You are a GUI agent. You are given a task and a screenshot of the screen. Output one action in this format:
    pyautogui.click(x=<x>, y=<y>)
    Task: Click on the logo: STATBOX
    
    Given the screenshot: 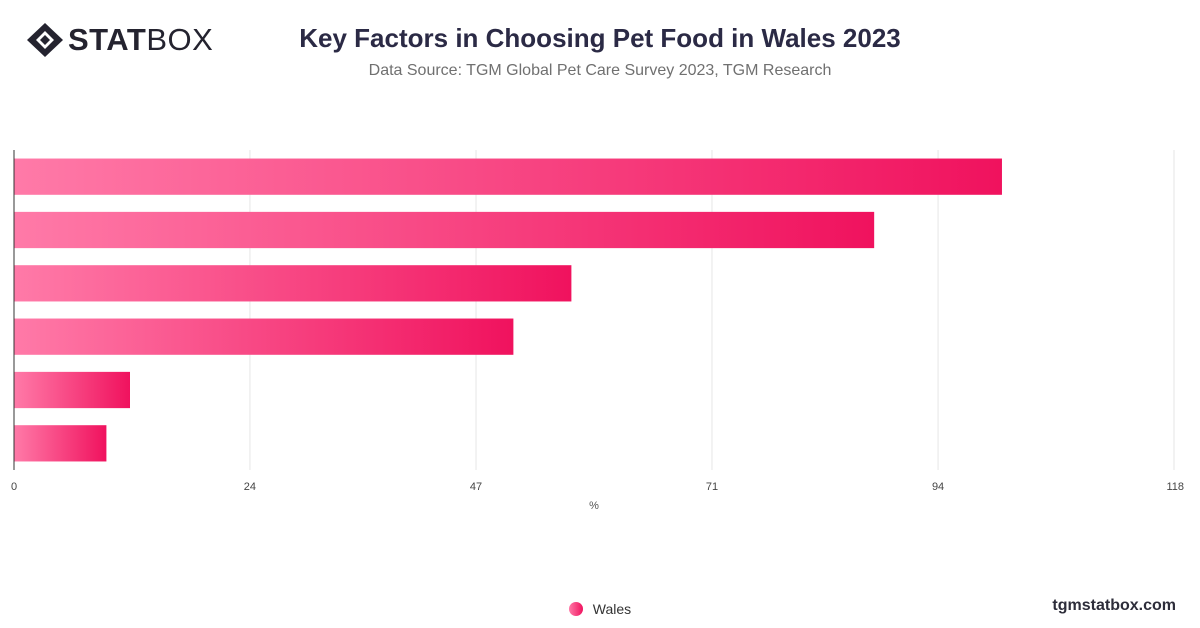 What is the action you would take?
    pyautogui.click(x=119, y=40)
    